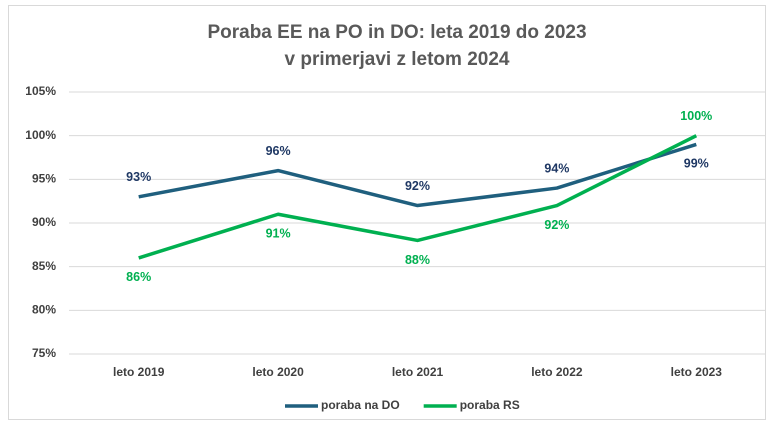  Describe the element at coordinates (44, 179) in the screenshot. I see `y-tick-label: 95%` at that location.